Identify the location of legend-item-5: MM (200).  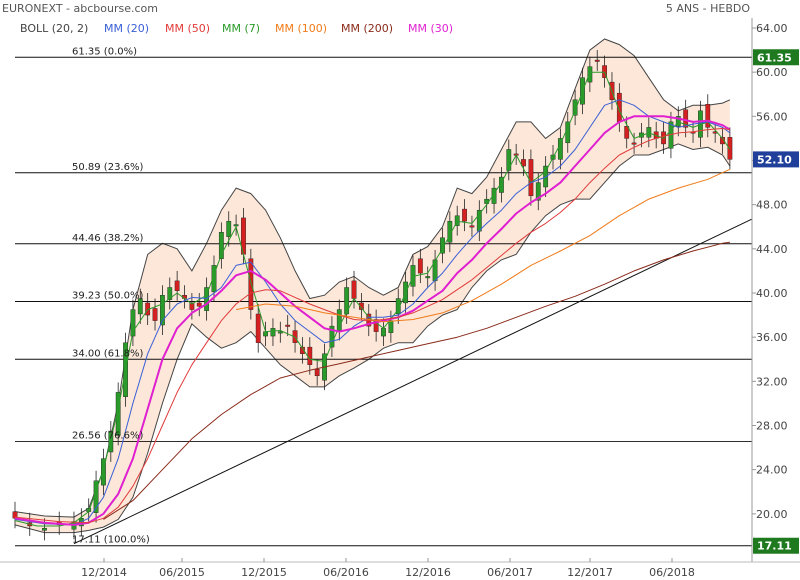
(367, 28).